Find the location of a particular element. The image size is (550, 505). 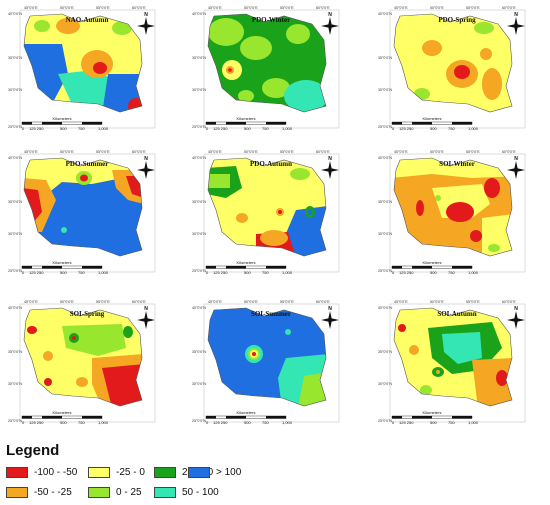

panel-title: PDO-Summer is located at coordinates (87, 164).